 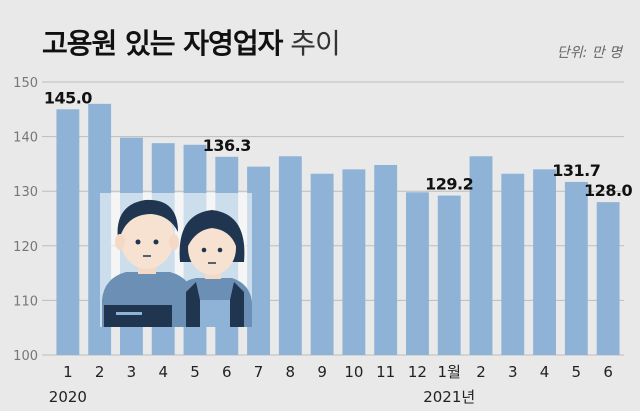 I want to click on x-tick-label: 1월, so click(x=449, y=372).